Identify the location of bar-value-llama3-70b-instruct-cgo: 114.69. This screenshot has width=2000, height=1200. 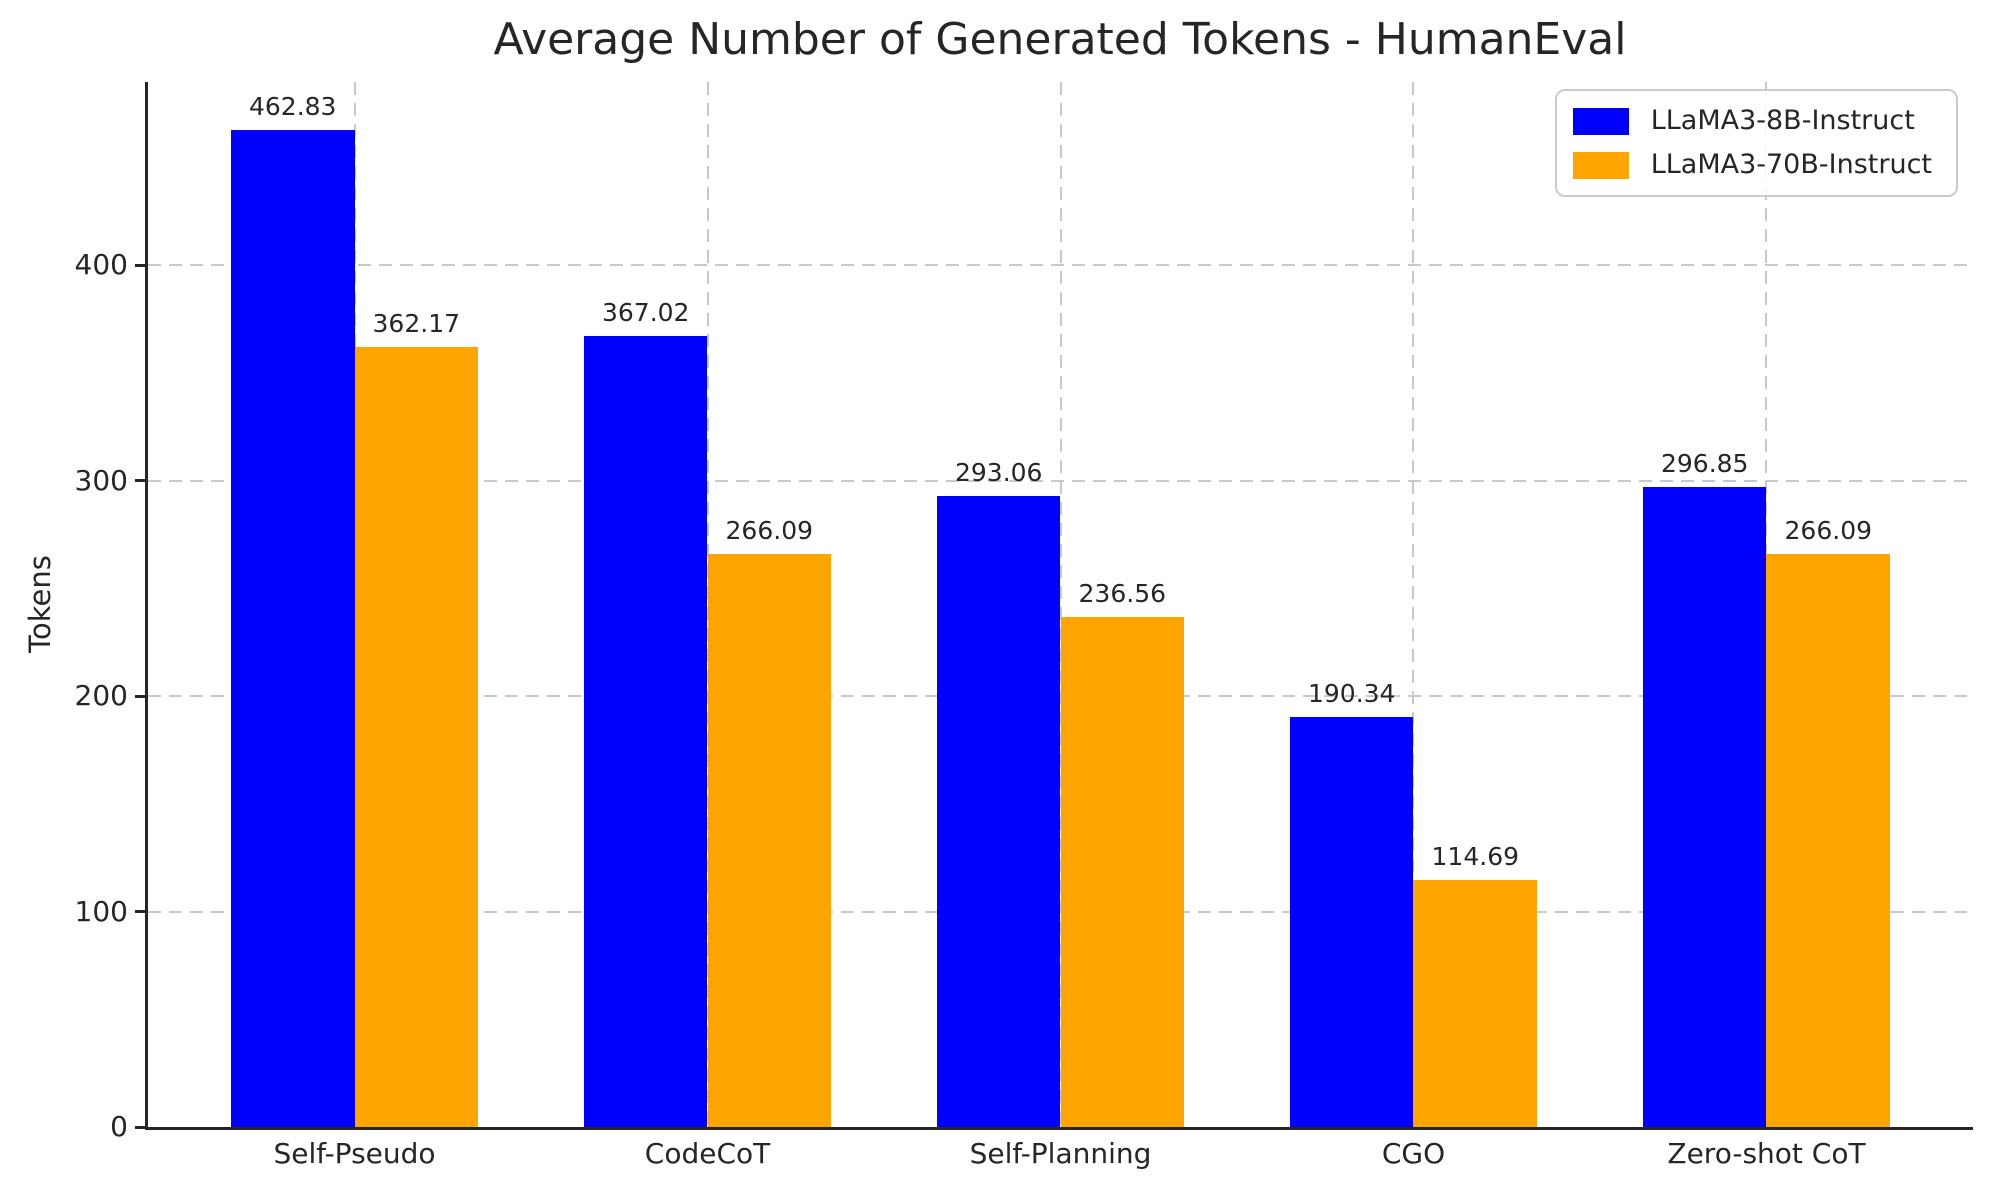
(1475, 856).